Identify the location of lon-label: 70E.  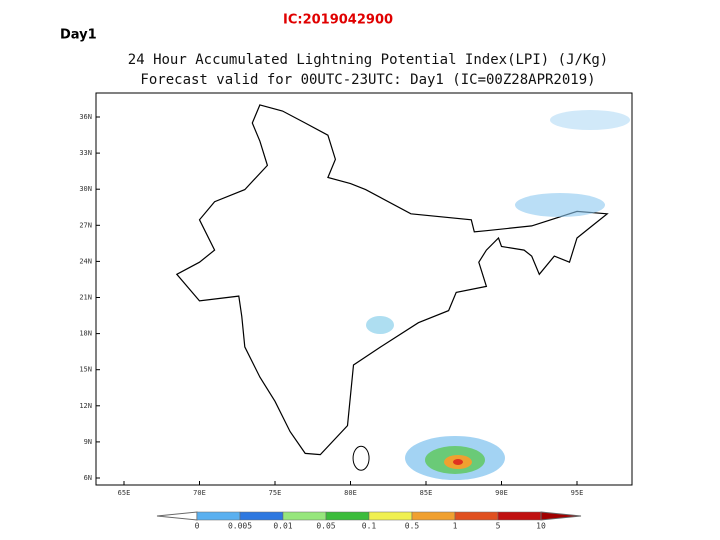
(199, 493).